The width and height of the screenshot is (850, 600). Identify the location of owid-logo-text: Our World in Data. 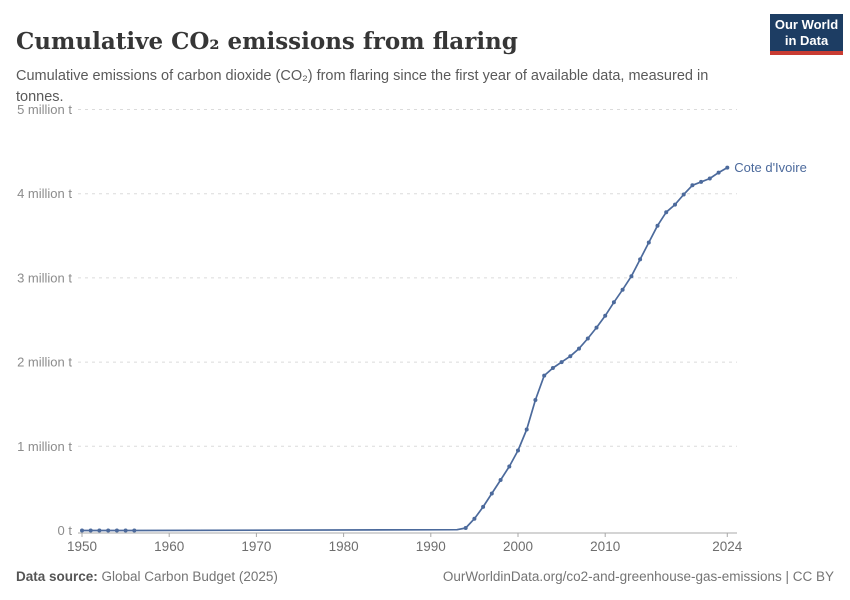
(806, 32).